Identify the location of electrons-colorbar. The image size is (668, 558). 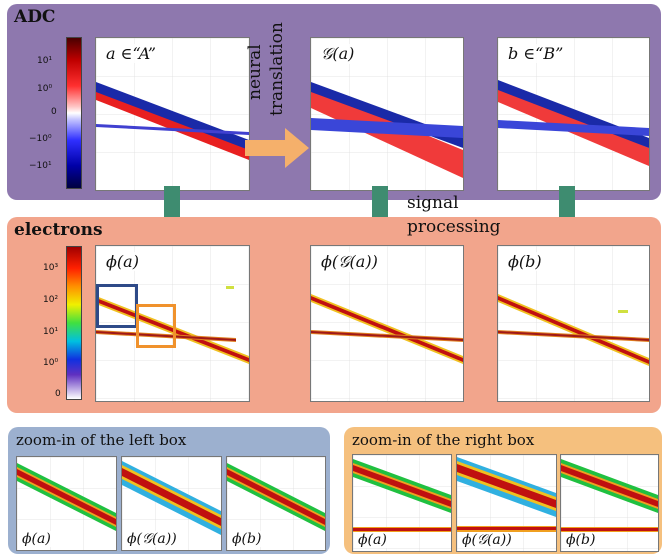
(74, 323).